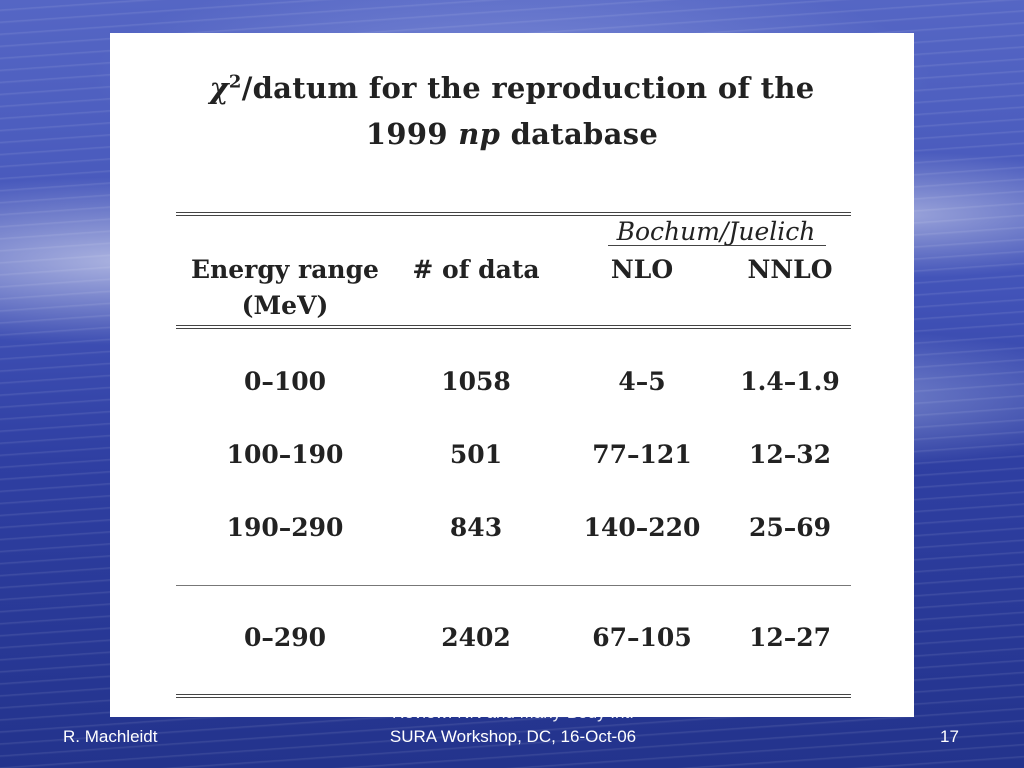 This screenshot has width=1024, height=768. Describe the element at coordinates (513, 712) in the screenshot. I see `footer-event-line1: Review: NN and Many-Body Int.` at that location.